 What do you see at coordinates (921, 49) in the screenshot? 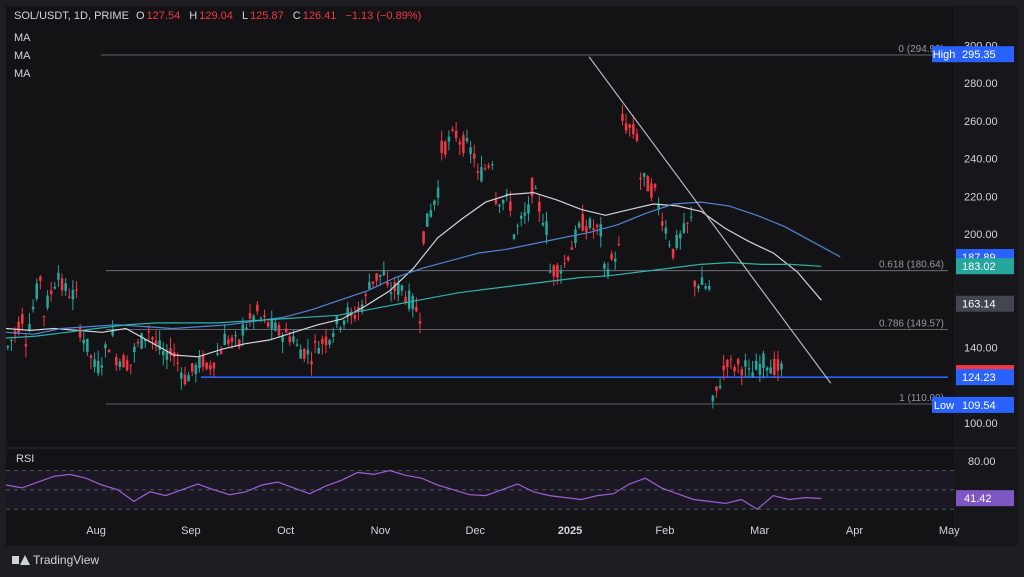
I see `fib-level-label: 0 (294.93)` at bounding box center [921, 49].